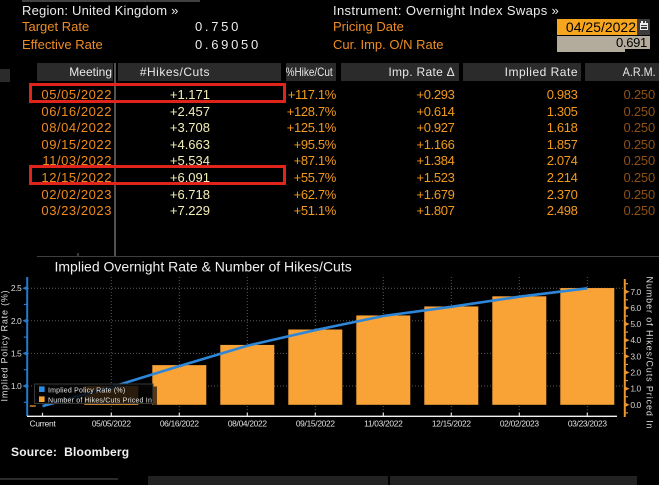  What do you see at coordinates (635, 308) in the screenshot?
I see `svg-text: 6.0` at bounding box center [635, 308].